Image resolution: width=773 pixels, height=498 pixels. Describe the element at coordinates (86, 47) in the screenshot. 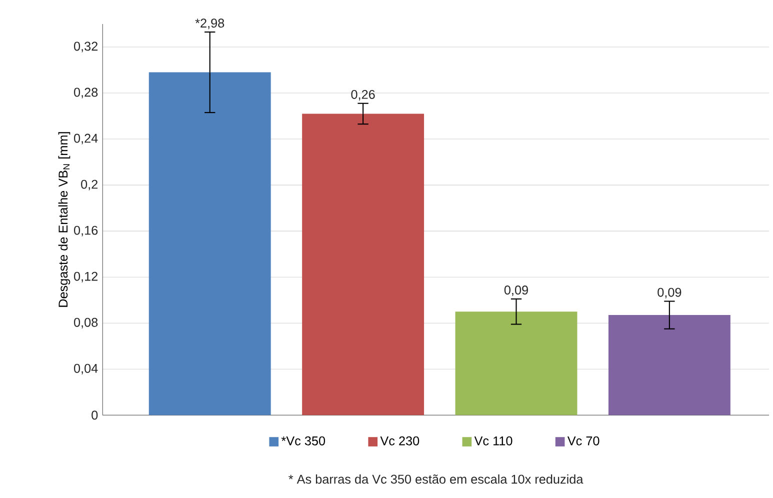

I see `y-tick-label: 0,32` at that location.